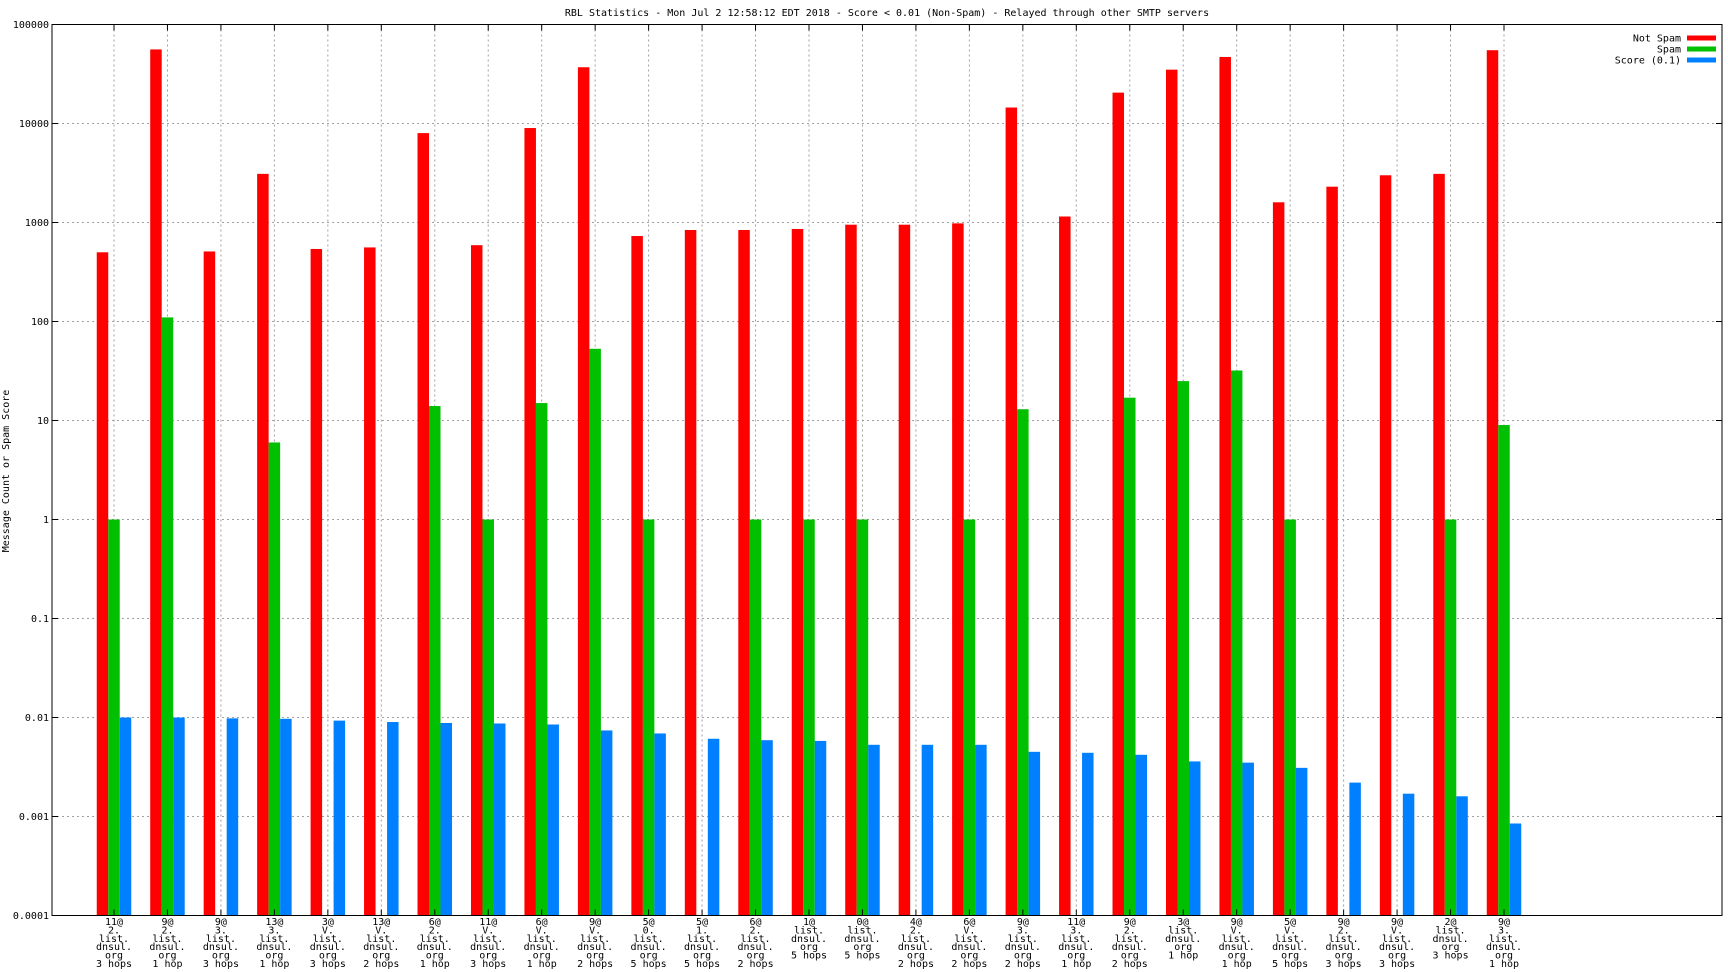 This screenshot has width=1728, height=972. Describe the element at coordinates (809, 939) in the screenshot. I see `x-tick-label: 1@ list. dnsul. org 5 hops` at that location.